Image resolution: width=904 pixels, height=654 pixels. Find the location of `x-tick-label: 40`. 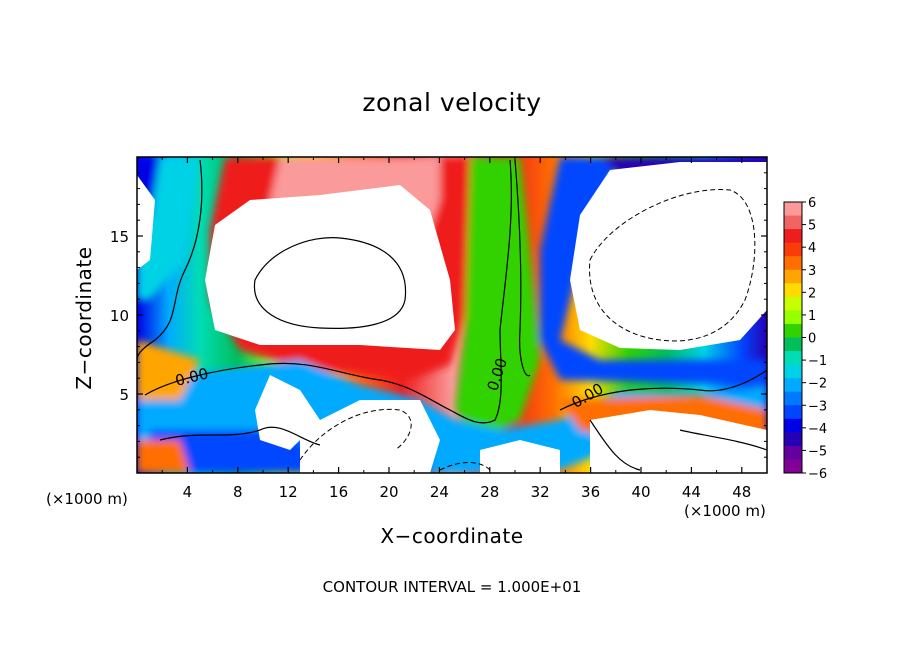

x-tick-label: 40 is located at coordinates (640, 492).